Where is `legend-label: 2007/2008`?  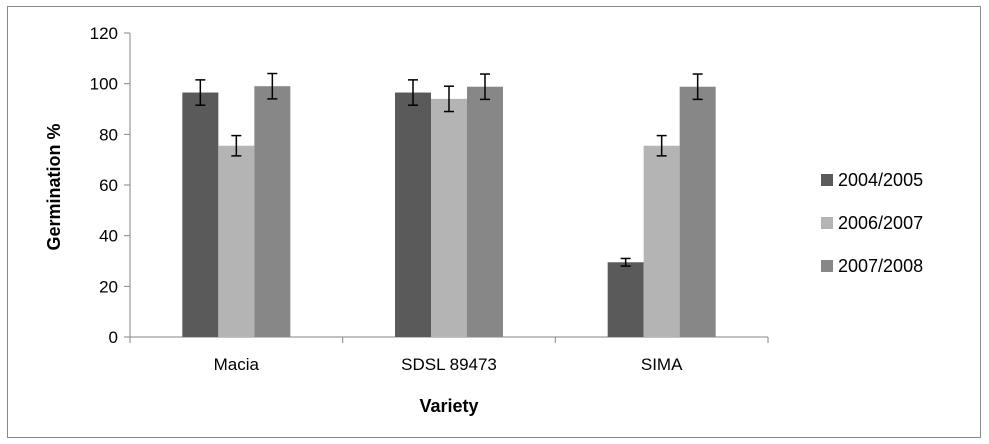
legend-label: 2007/2008 is located at coordinates (880, 266).